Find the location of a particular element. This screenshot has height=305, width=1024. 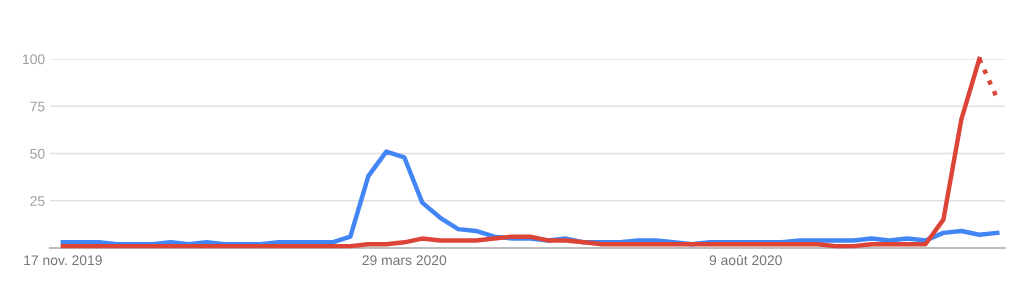

x-tick-label: 29 mars 2020 is located at coordinates (404, 260).